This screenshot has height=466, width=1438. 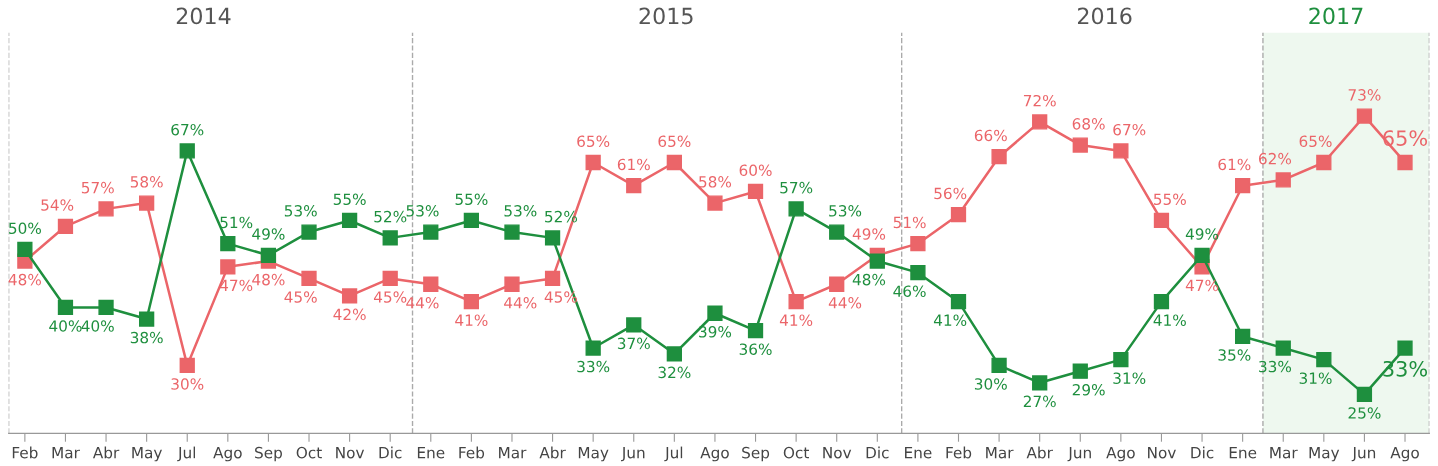 What do you see at coordinates (65, 326) in the screenshot?
I see `data-label: 40%` at bounding box center [65, 326].